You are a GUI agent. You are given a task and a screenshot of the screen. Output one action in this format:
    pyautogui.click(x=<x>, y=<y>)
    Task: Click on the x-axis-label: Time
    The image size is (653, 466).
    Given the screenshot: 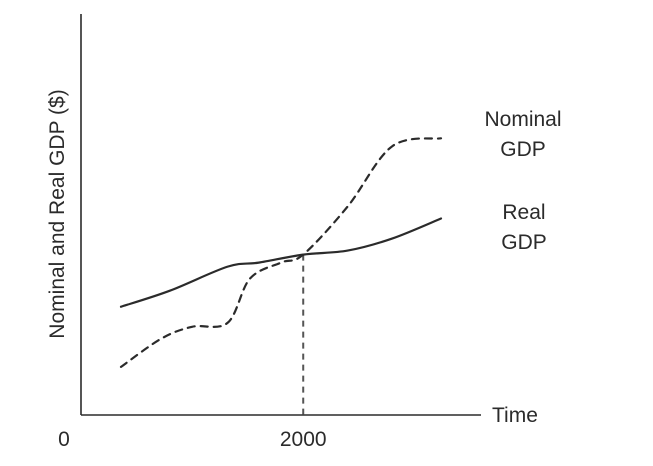 What is the action you would take?
    pyautogui.click(x=515, y=415)
    